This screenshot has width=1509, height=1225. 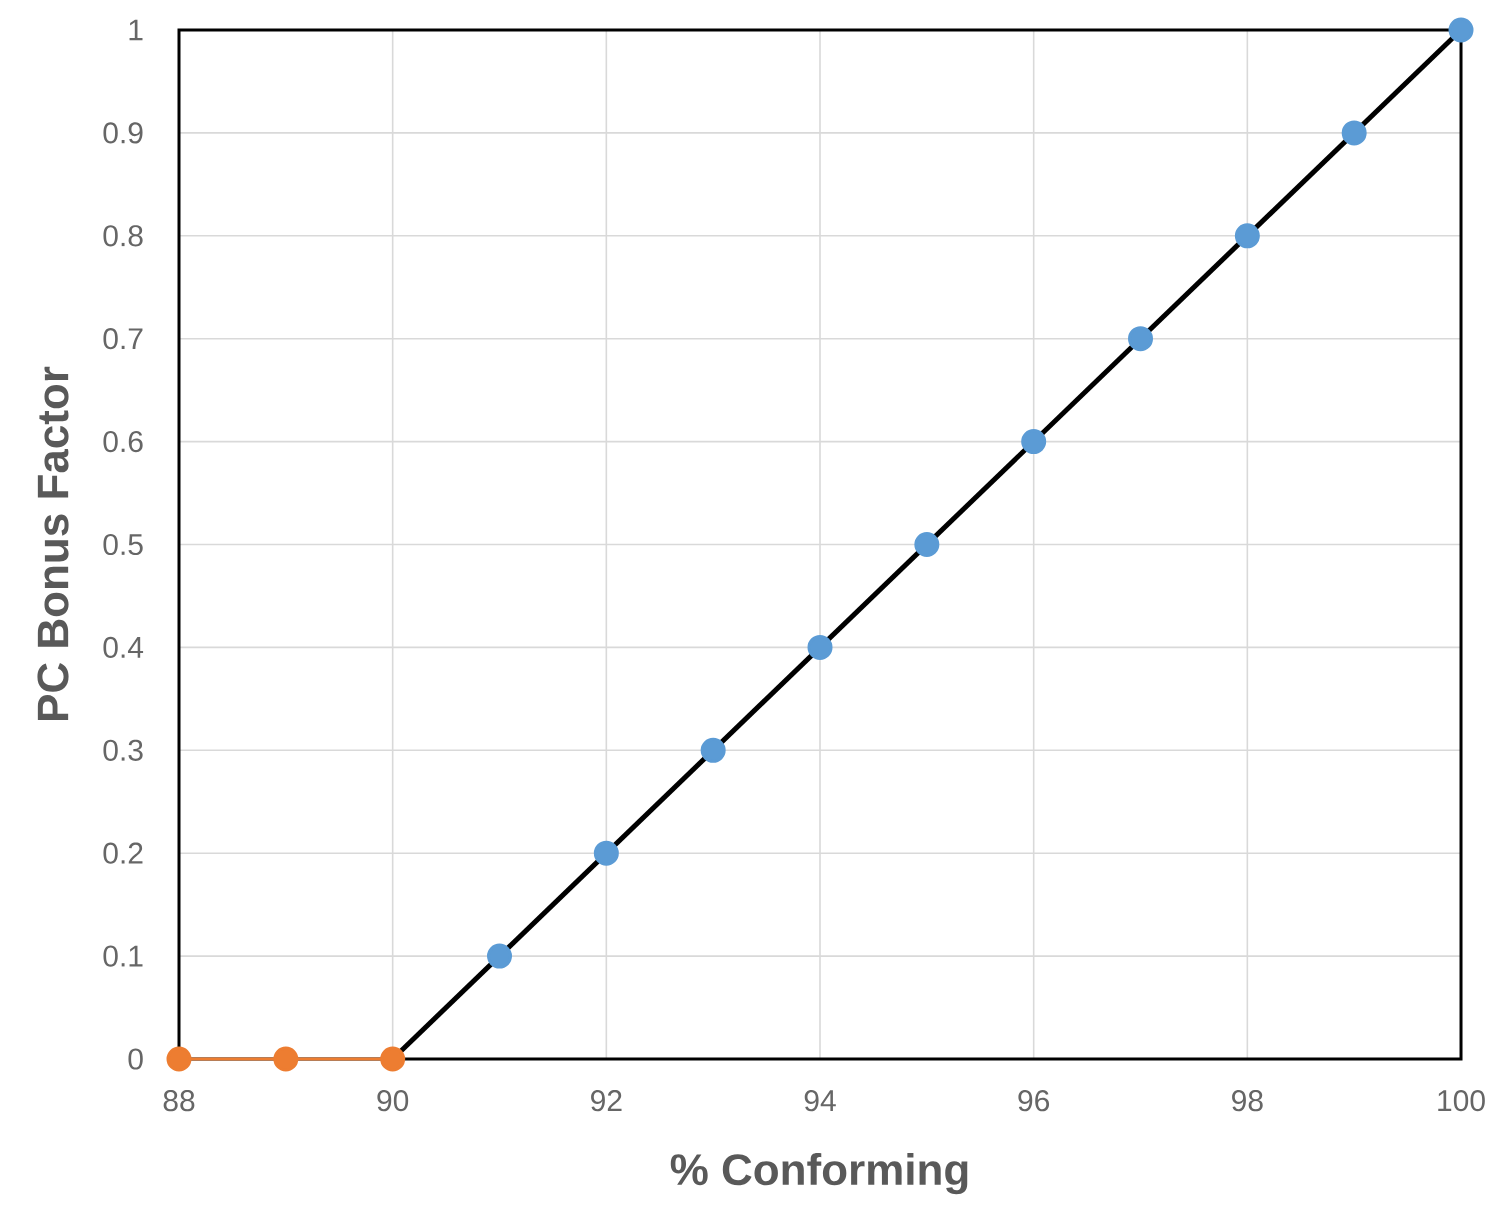 I want to click on y-tick-label: 0.1, so click(x=123, y=956).